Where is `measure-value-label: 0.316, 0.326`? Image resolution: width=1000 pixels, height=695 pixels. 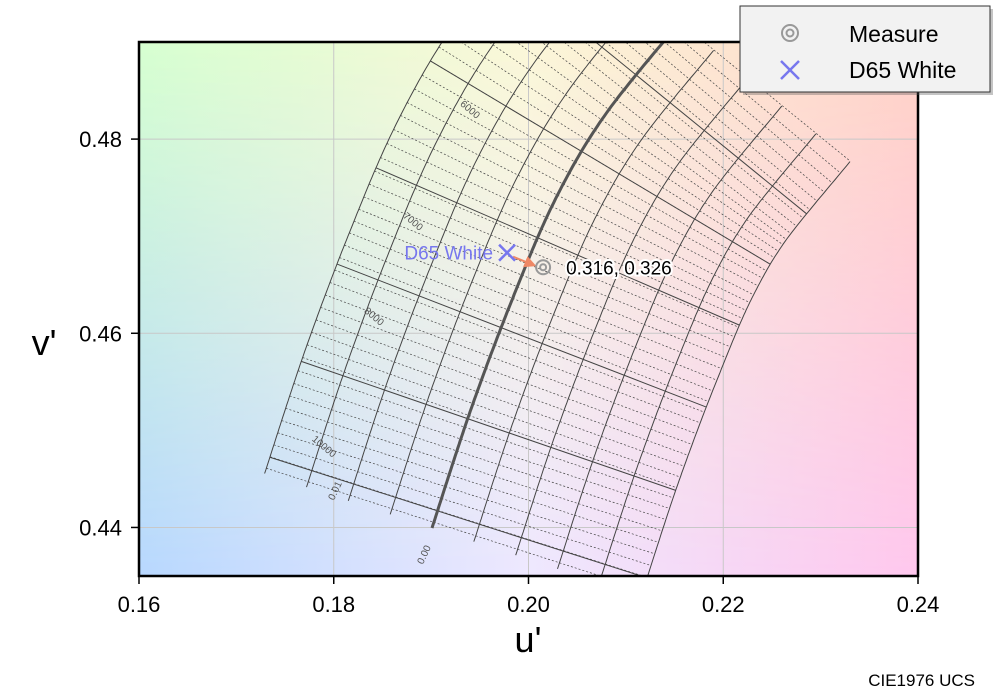 measure-value-label: 0.316, 0.326 is located at coordinates (619, 268).